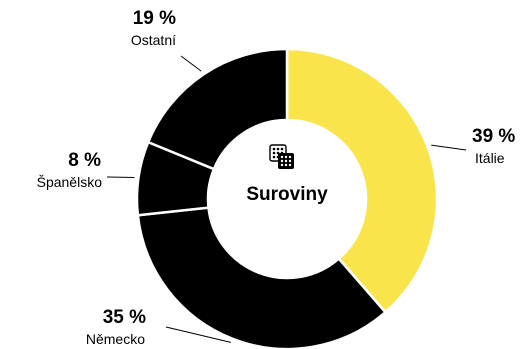 The width and height of the screenshot is (529, 349). What do you see at coordinates (493, 136) in the screenshot?
I see `slice-value-italie: 39 %` at bounding box center [493, 136].